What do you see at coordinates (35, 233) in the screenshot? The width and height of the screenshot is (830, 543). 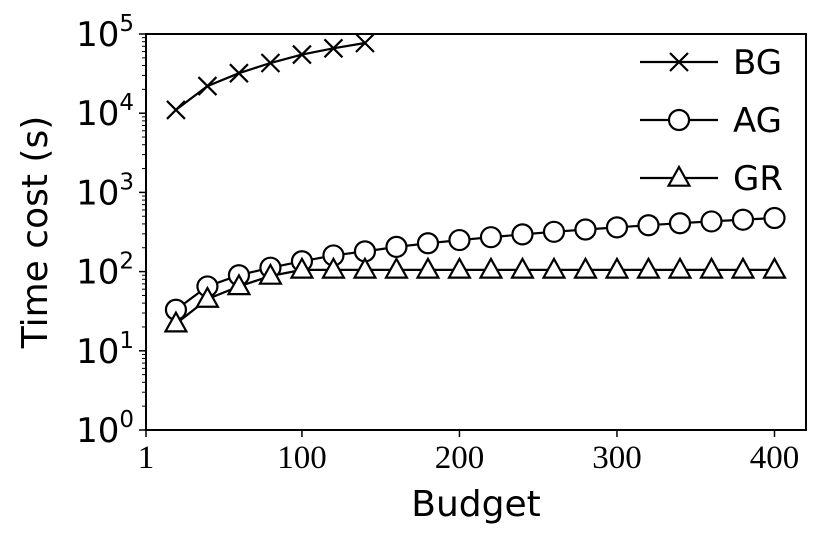 I see `y-axis-label: Time cost (s)` at bounding box center [35, 233].